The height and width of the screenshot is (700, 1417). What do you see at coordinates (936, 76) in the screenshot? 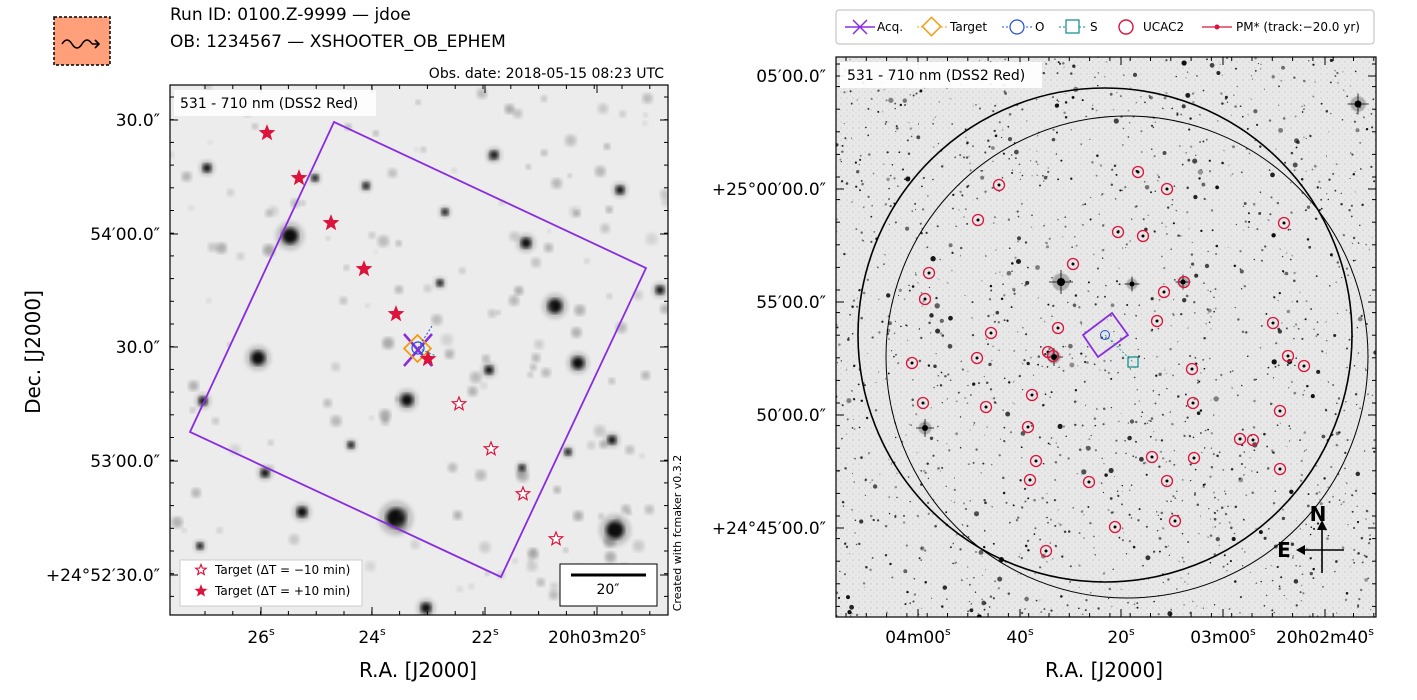
I see `right-band-label: 531 - 710 nm (DSS2 Red)` at bounding box center [936, 76].